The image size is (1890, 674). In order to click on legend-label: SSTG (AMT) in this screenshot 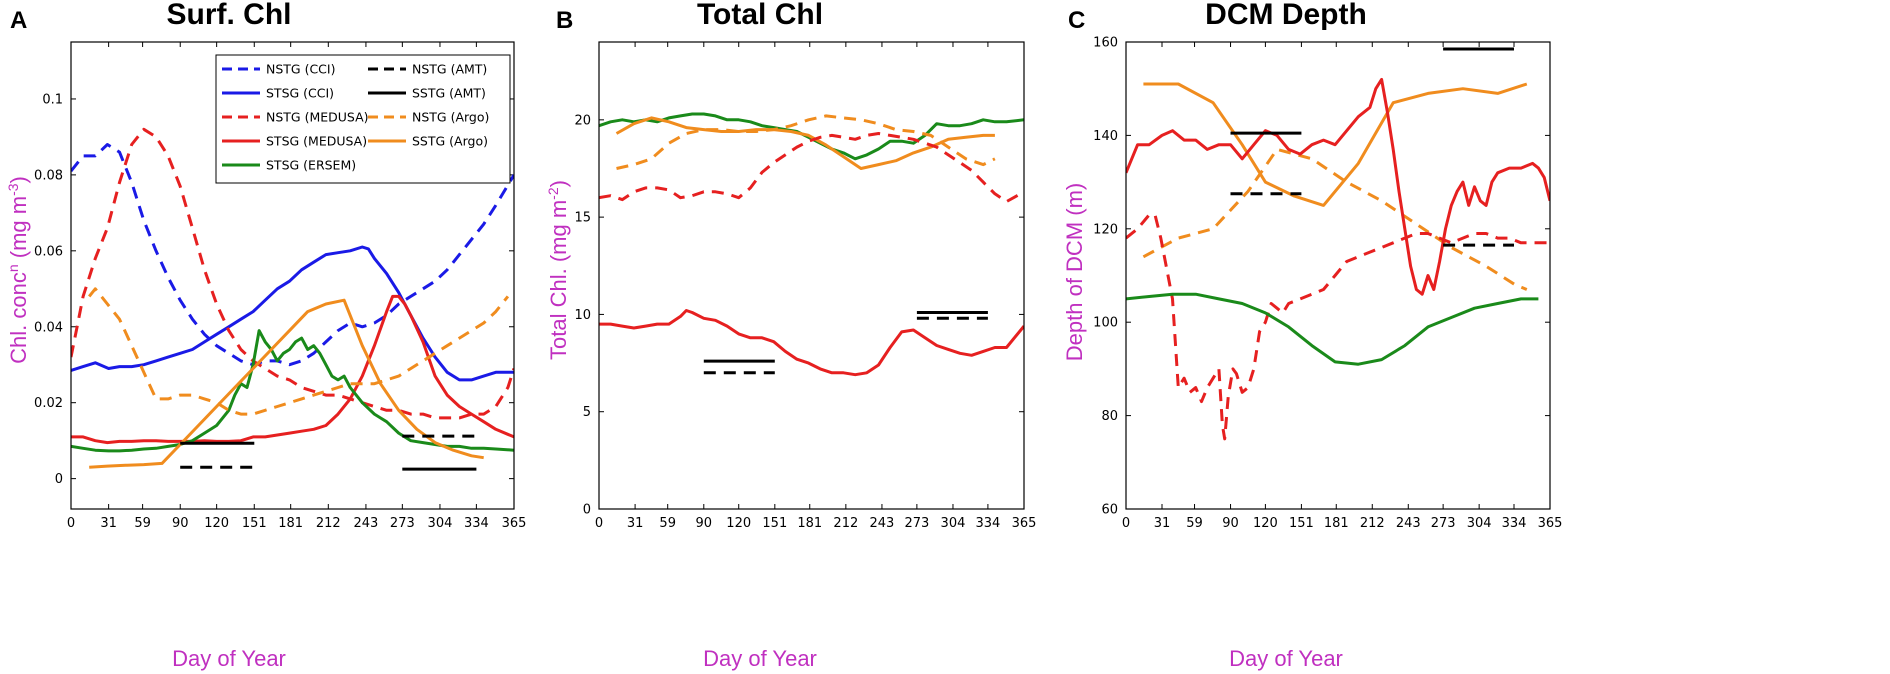, I will do `click(449, 93)`.